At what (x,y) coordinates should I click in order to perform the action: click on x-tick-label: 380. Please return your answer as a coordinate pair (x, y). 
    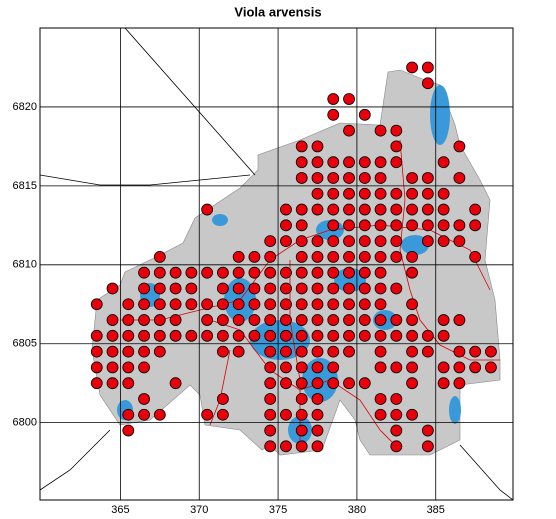
    Looking at the image, I should click on (357, 510).